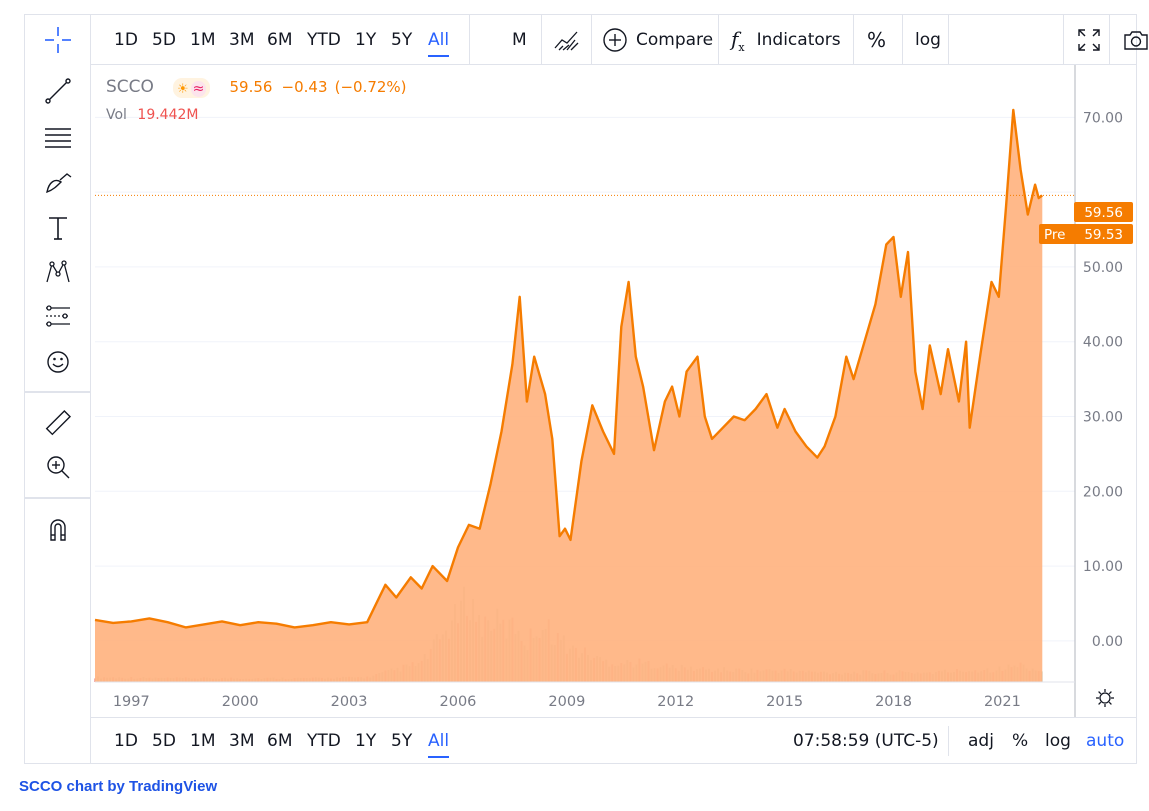 The height and width of the screenshot is (811, 1149). I want to click on trend-line-icon, so click(58, 91).